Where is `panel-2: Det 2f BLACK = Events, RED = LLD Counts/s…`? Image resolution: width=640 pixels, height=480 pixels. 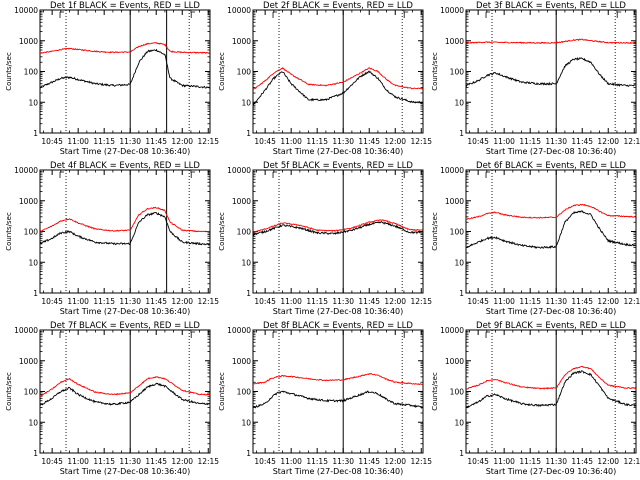 panel-2: Det 2f BLACK = Events, RED = LLD Counts/s… is located at coordinates (325, 78).